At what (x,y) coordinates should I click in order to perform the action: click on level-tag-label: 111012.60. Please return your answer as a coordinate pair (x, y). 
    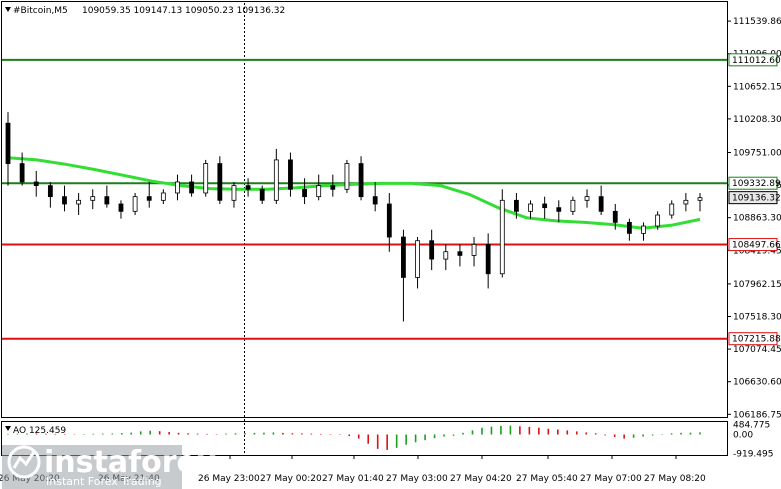
    Looking at the image, I should click on (756, 61).